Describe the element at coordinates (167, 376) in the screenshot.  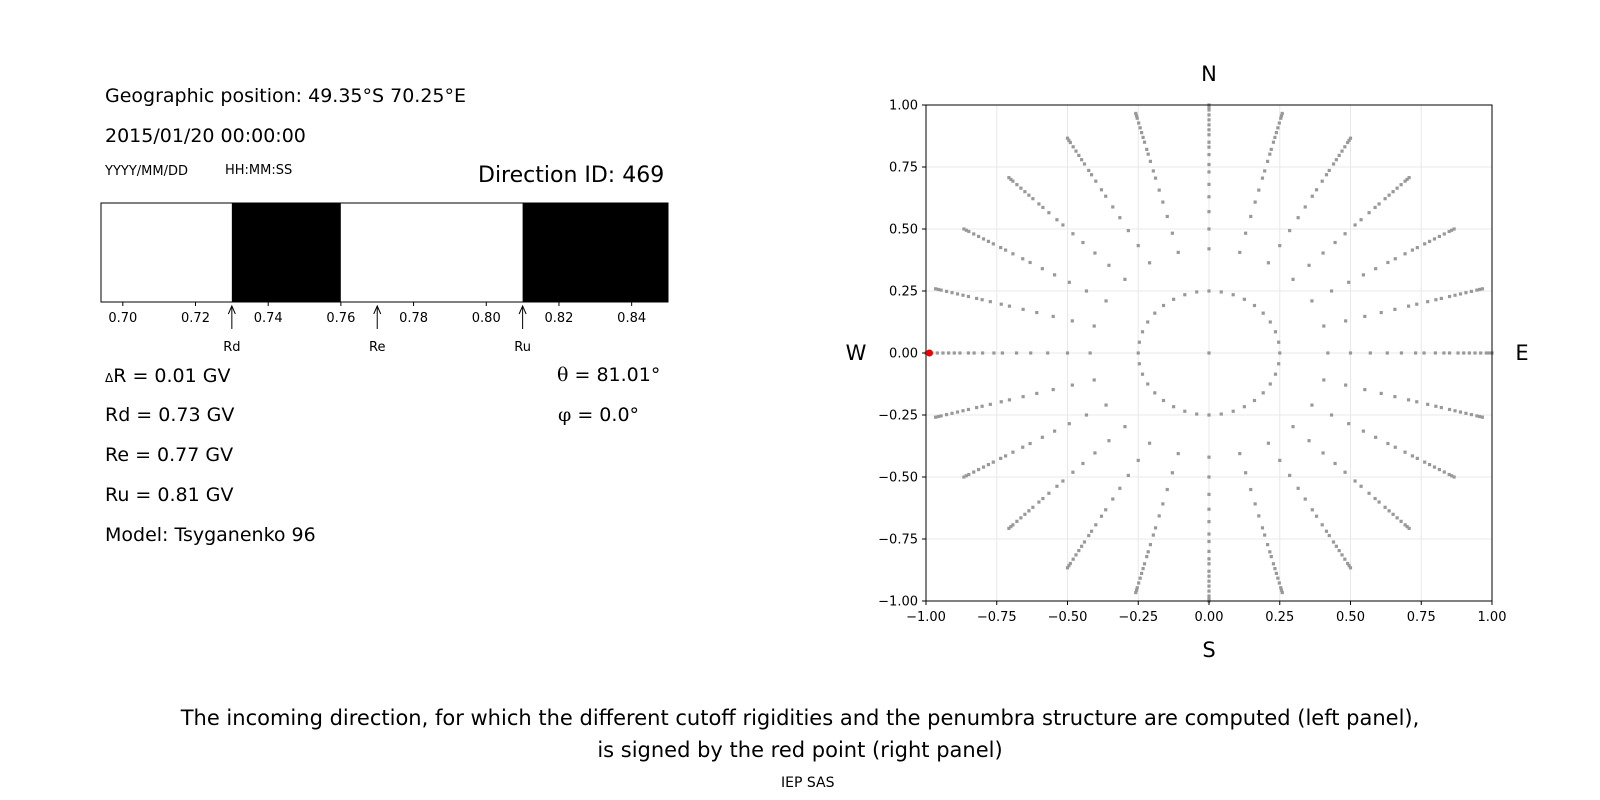
I see `delta-r-value: ΔR = 0.01 GV` at that location.